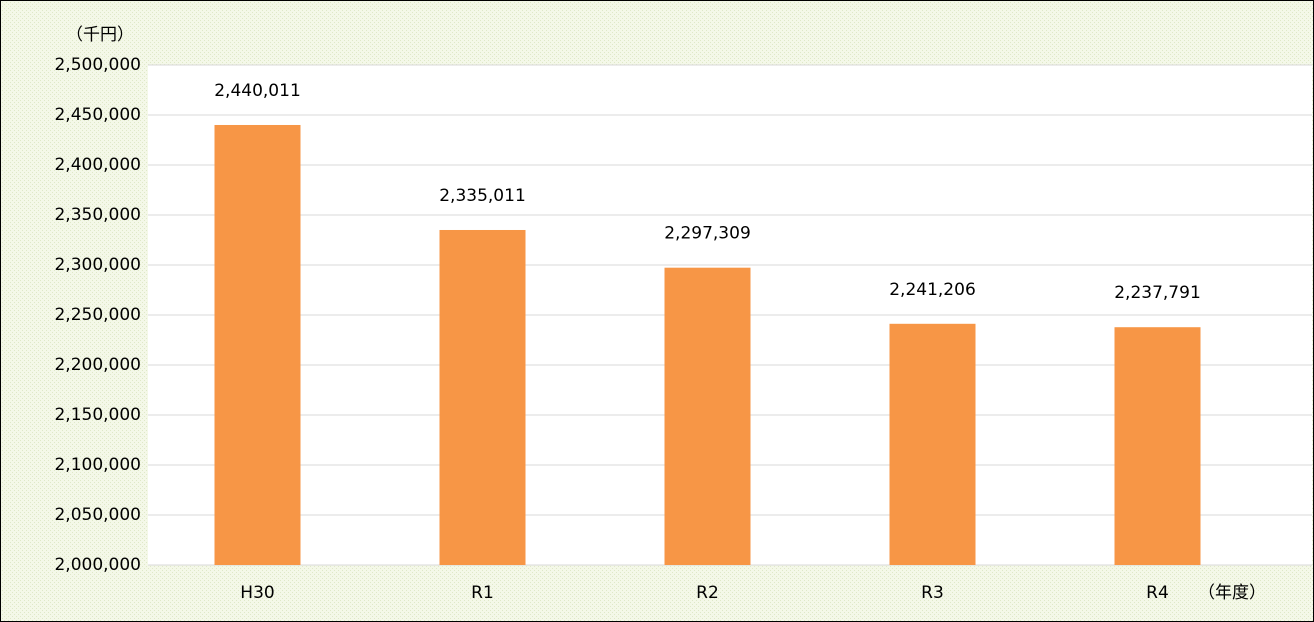 Image resolution: width=1314 pixels, height=622 pixels. What do you see at coordinates (97, 365) in the screenshot?
I see `y-tick-label: 2,200,000` at bounding box center [97, 365].